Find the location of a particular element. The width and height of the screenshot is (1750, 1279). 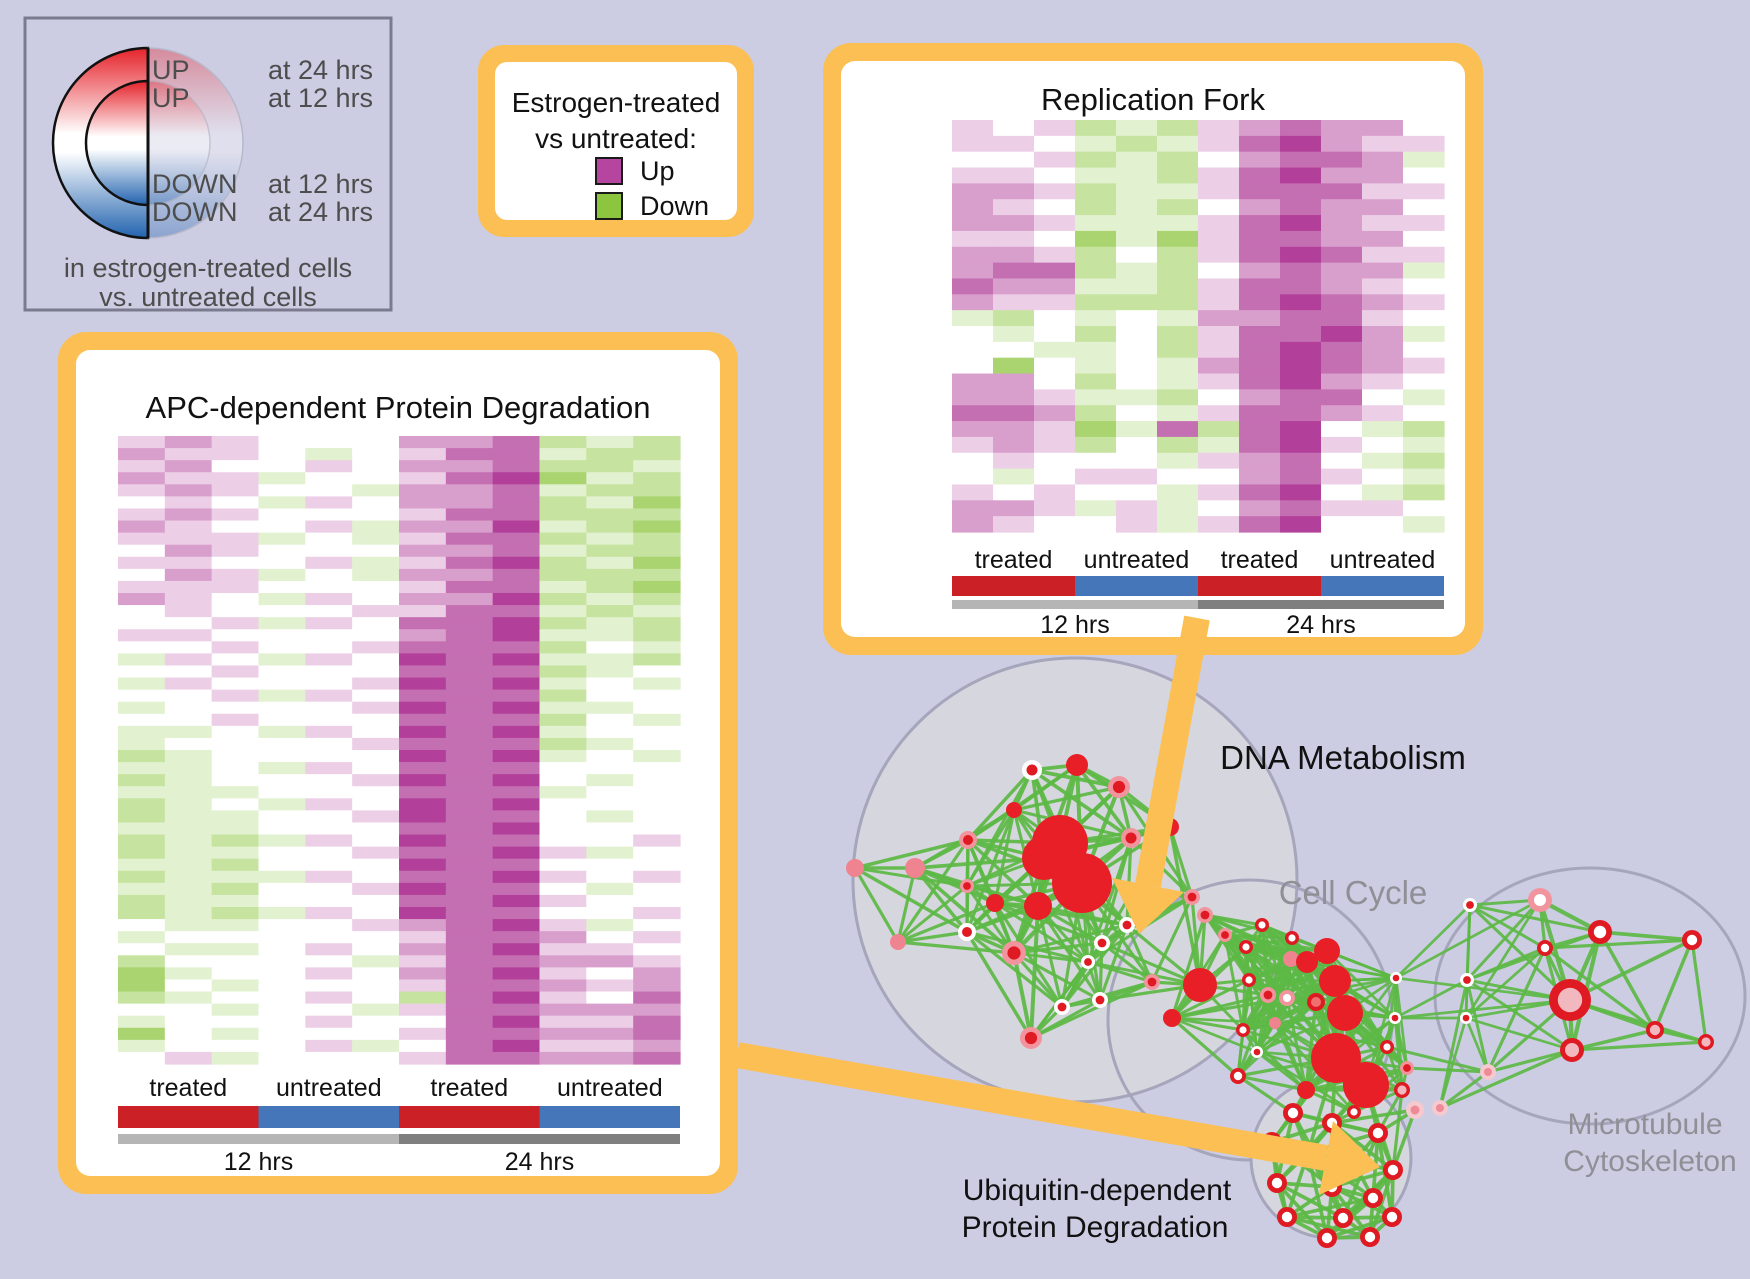

label-ubiquitin-line2: Protein Degradation is located at coordinates (1095, 1227).